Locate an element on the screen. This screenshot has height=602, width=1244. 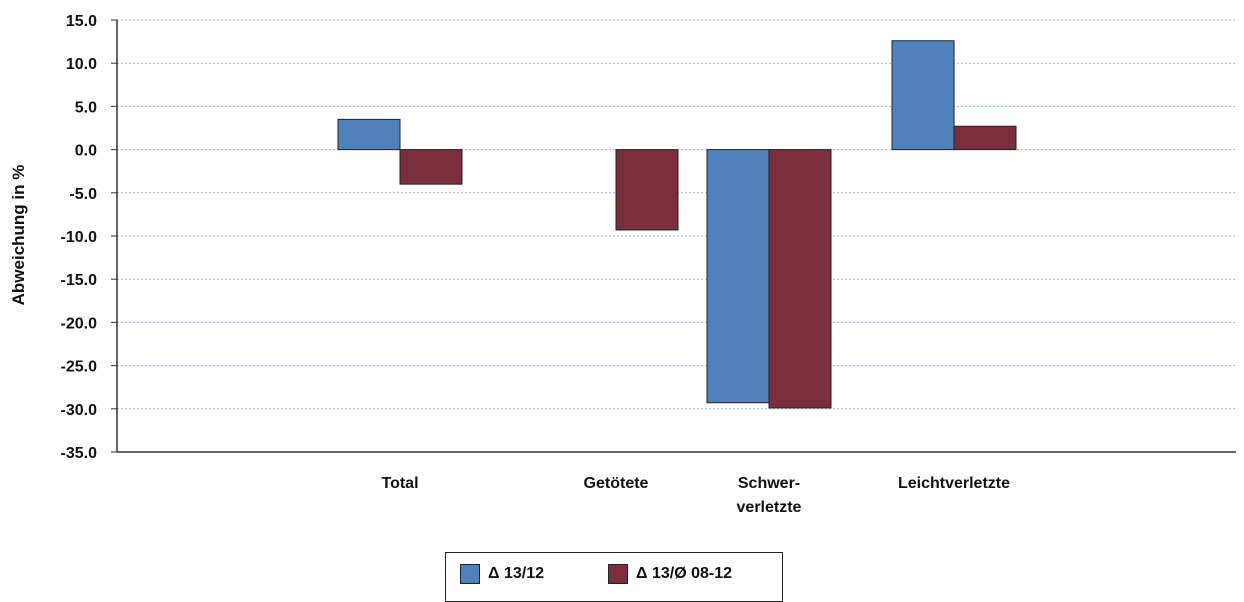
y-tick-label: 15.0 is located at coordinates (81, 21).